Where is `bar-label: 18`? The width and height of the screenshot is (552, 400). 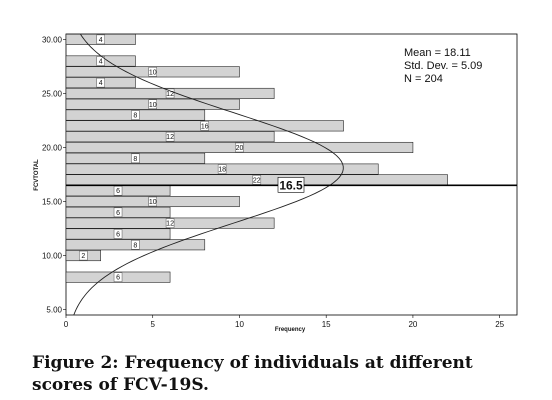
bar-label: 18 is located at coordinates (222, 170).